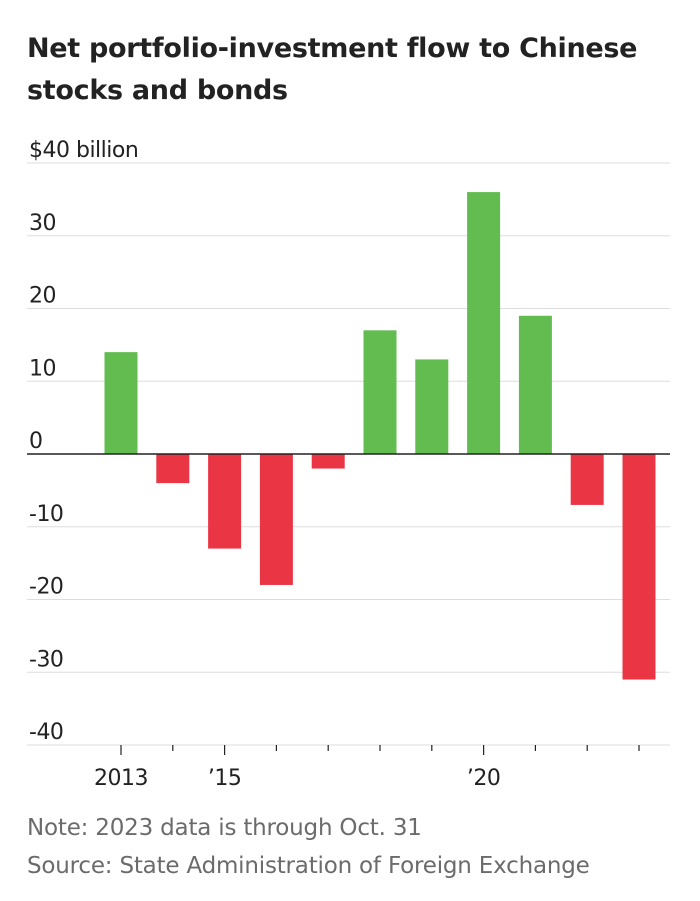  Describe the element at coordinates (42, 368) in the screenshot. I see `y-tick-label: 10` at that location.